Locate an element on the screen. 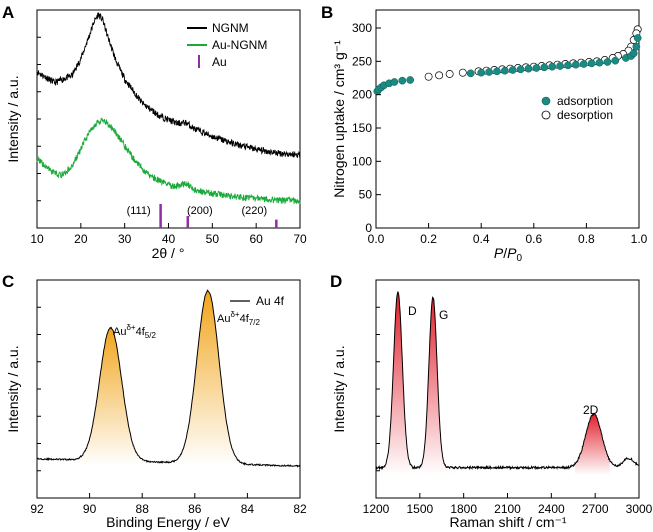 This screenshot has width=653, height=532. x-tick-label: 92 is located at coordinates (37, 509).